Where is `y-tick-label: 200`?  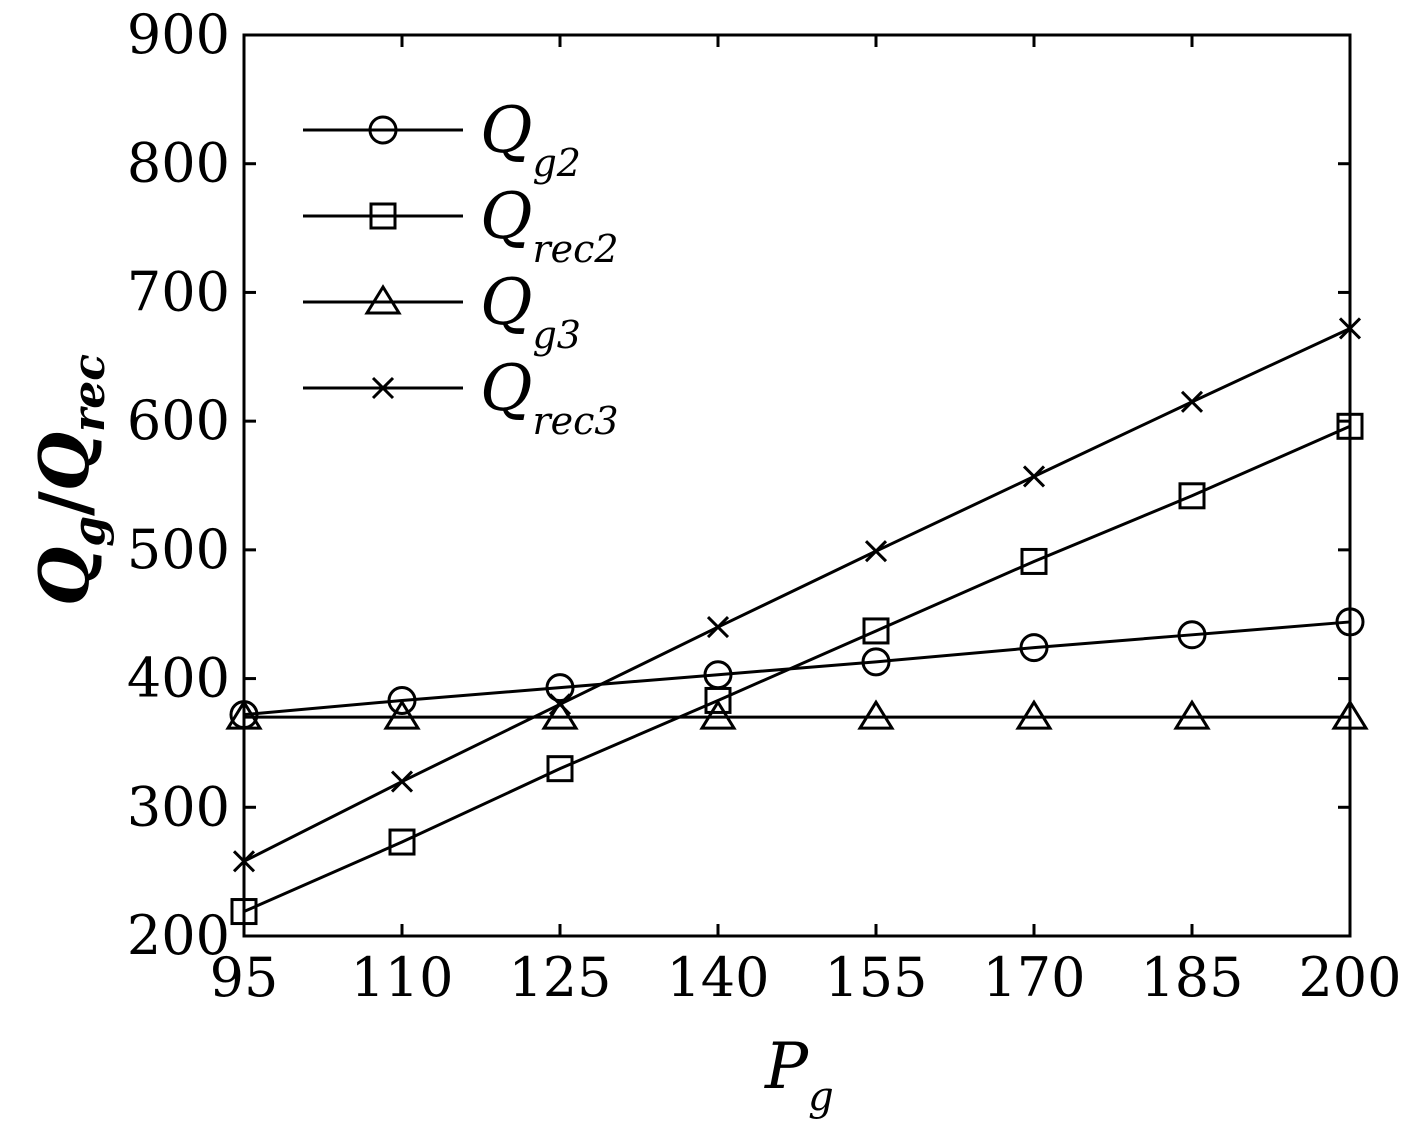 y-tick-label: 200 is located at coordinates (178, 935).